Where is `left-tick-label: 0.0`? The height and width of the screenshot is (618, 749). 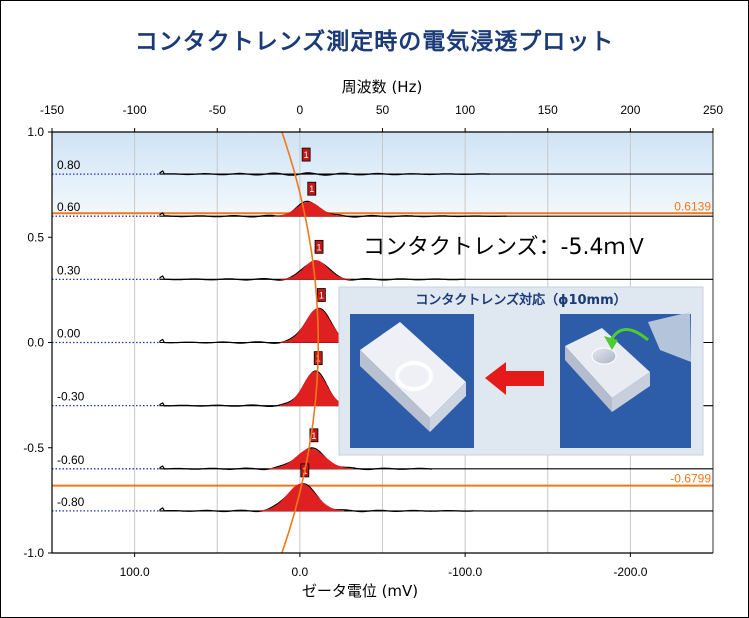 left-tick-label: 0.0 is located at coordinates (35, 343).